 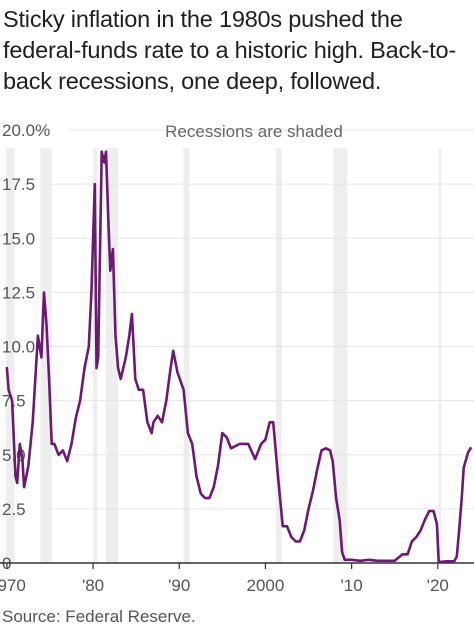 What do you see at coordinates (18, 347) in the screenshot?
I see `y-tick-label: 10.0` at bounding box center [18, 347].